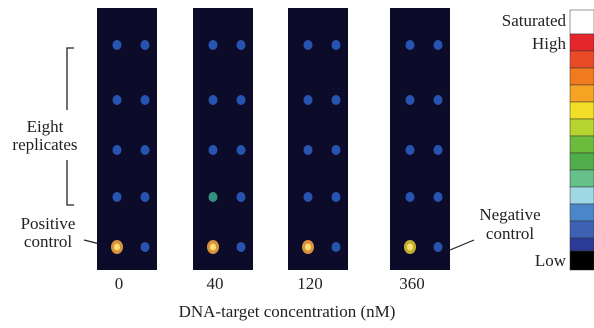 The width and height of the screenshot is (594, 328). Describe the element at coordinates (462, 245) in the screenshot. I see `arrow` at that location.